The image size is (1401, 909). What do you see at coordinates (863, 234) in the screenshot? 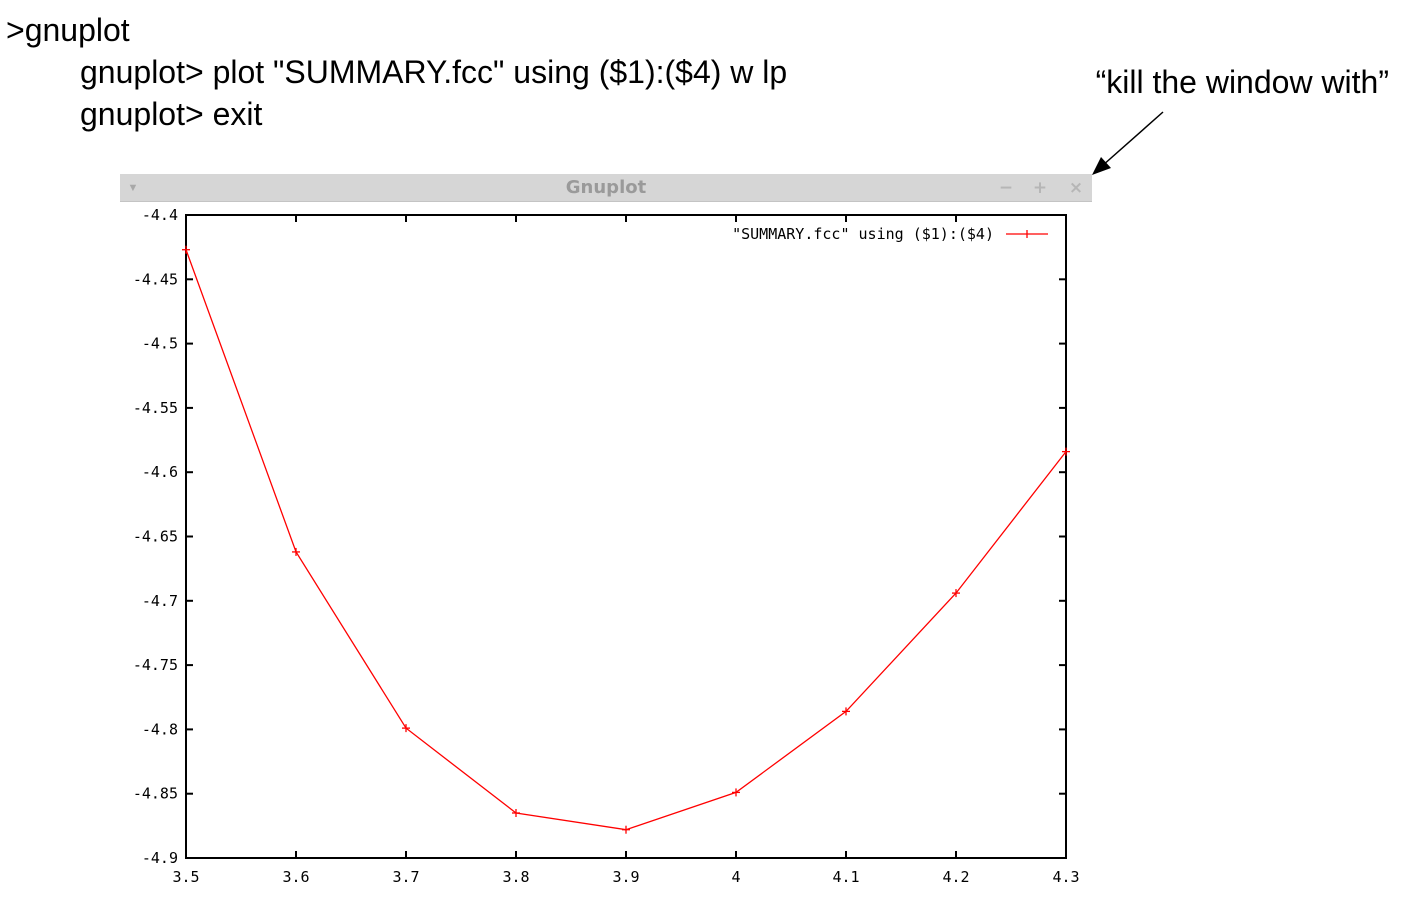
I see `legend-label: "SUMMARY.fcc" using ($1):($4)` at bounding box center [863, 234].